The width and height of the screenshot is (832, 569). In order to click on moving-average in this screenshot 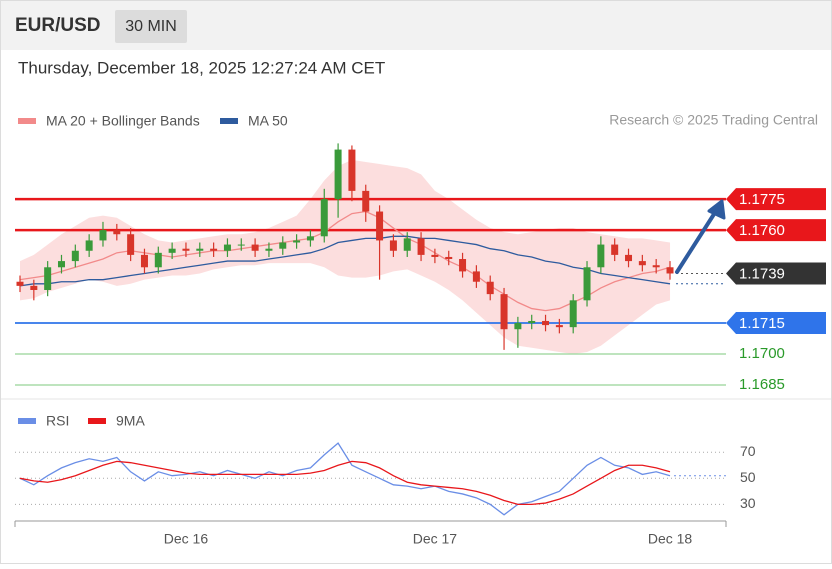, I will do `click(345, 261)`.